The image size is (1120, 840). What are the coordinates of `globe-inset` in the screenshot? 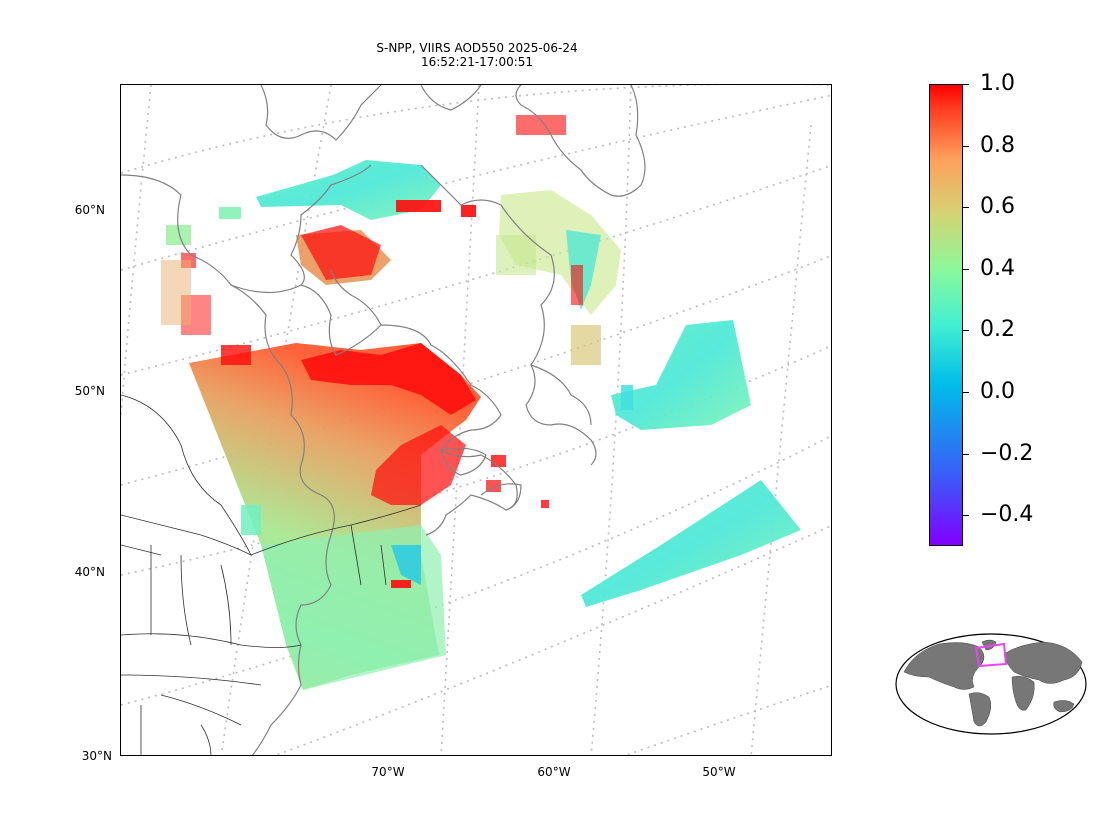 It's located at (991, 684).